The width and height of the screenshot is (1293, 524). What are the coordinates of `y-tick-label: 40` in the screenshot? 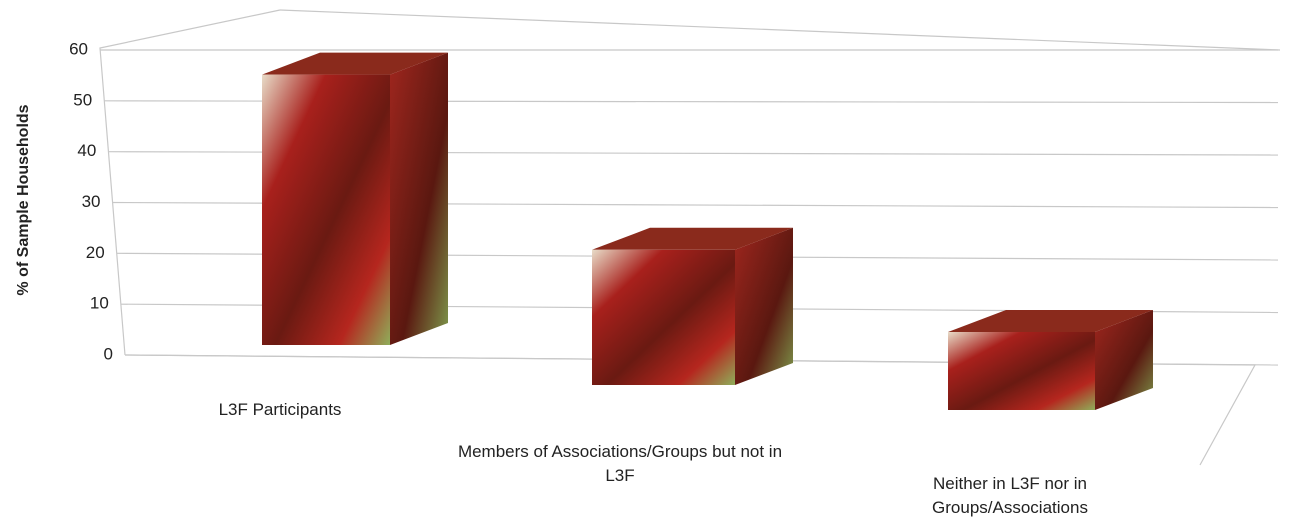 It's located at (86, 150).